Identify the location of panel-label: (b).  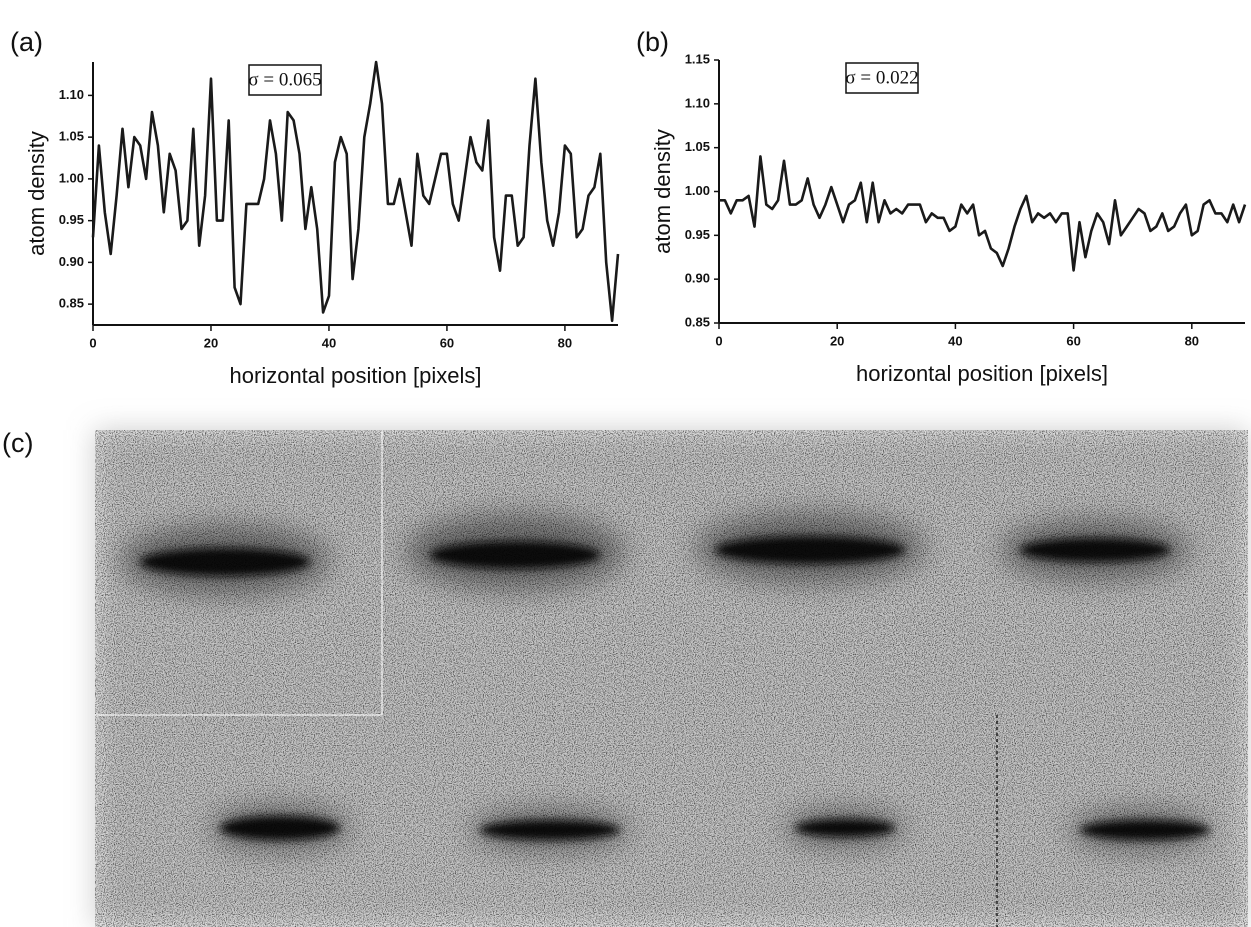
(652, 42).